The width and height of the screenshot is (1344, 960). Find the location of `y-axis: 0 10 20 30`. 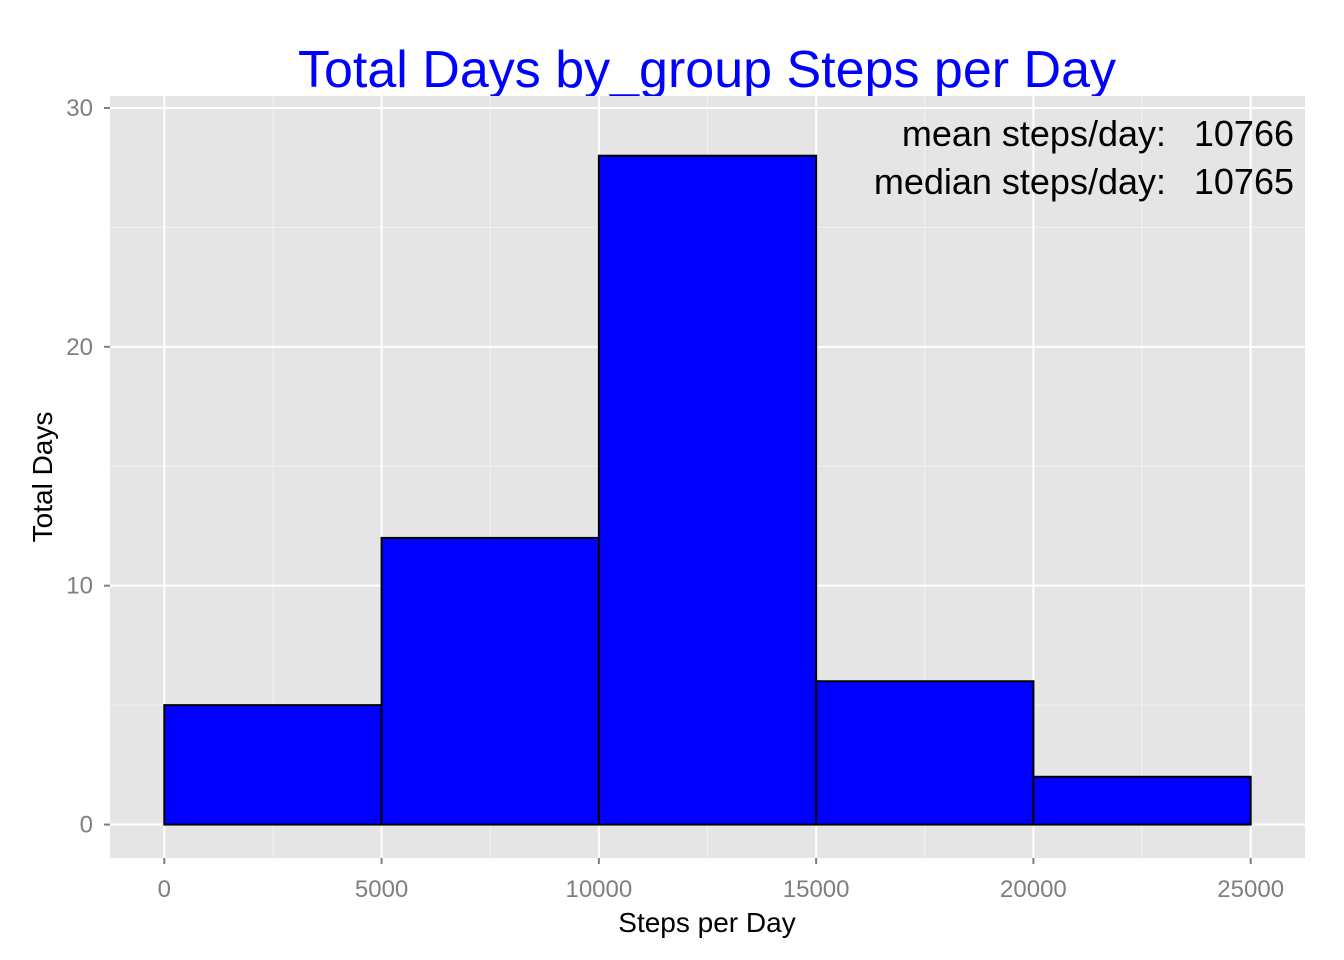

y-axis: 0 10 20 30 is located at coordinates (88, 467).